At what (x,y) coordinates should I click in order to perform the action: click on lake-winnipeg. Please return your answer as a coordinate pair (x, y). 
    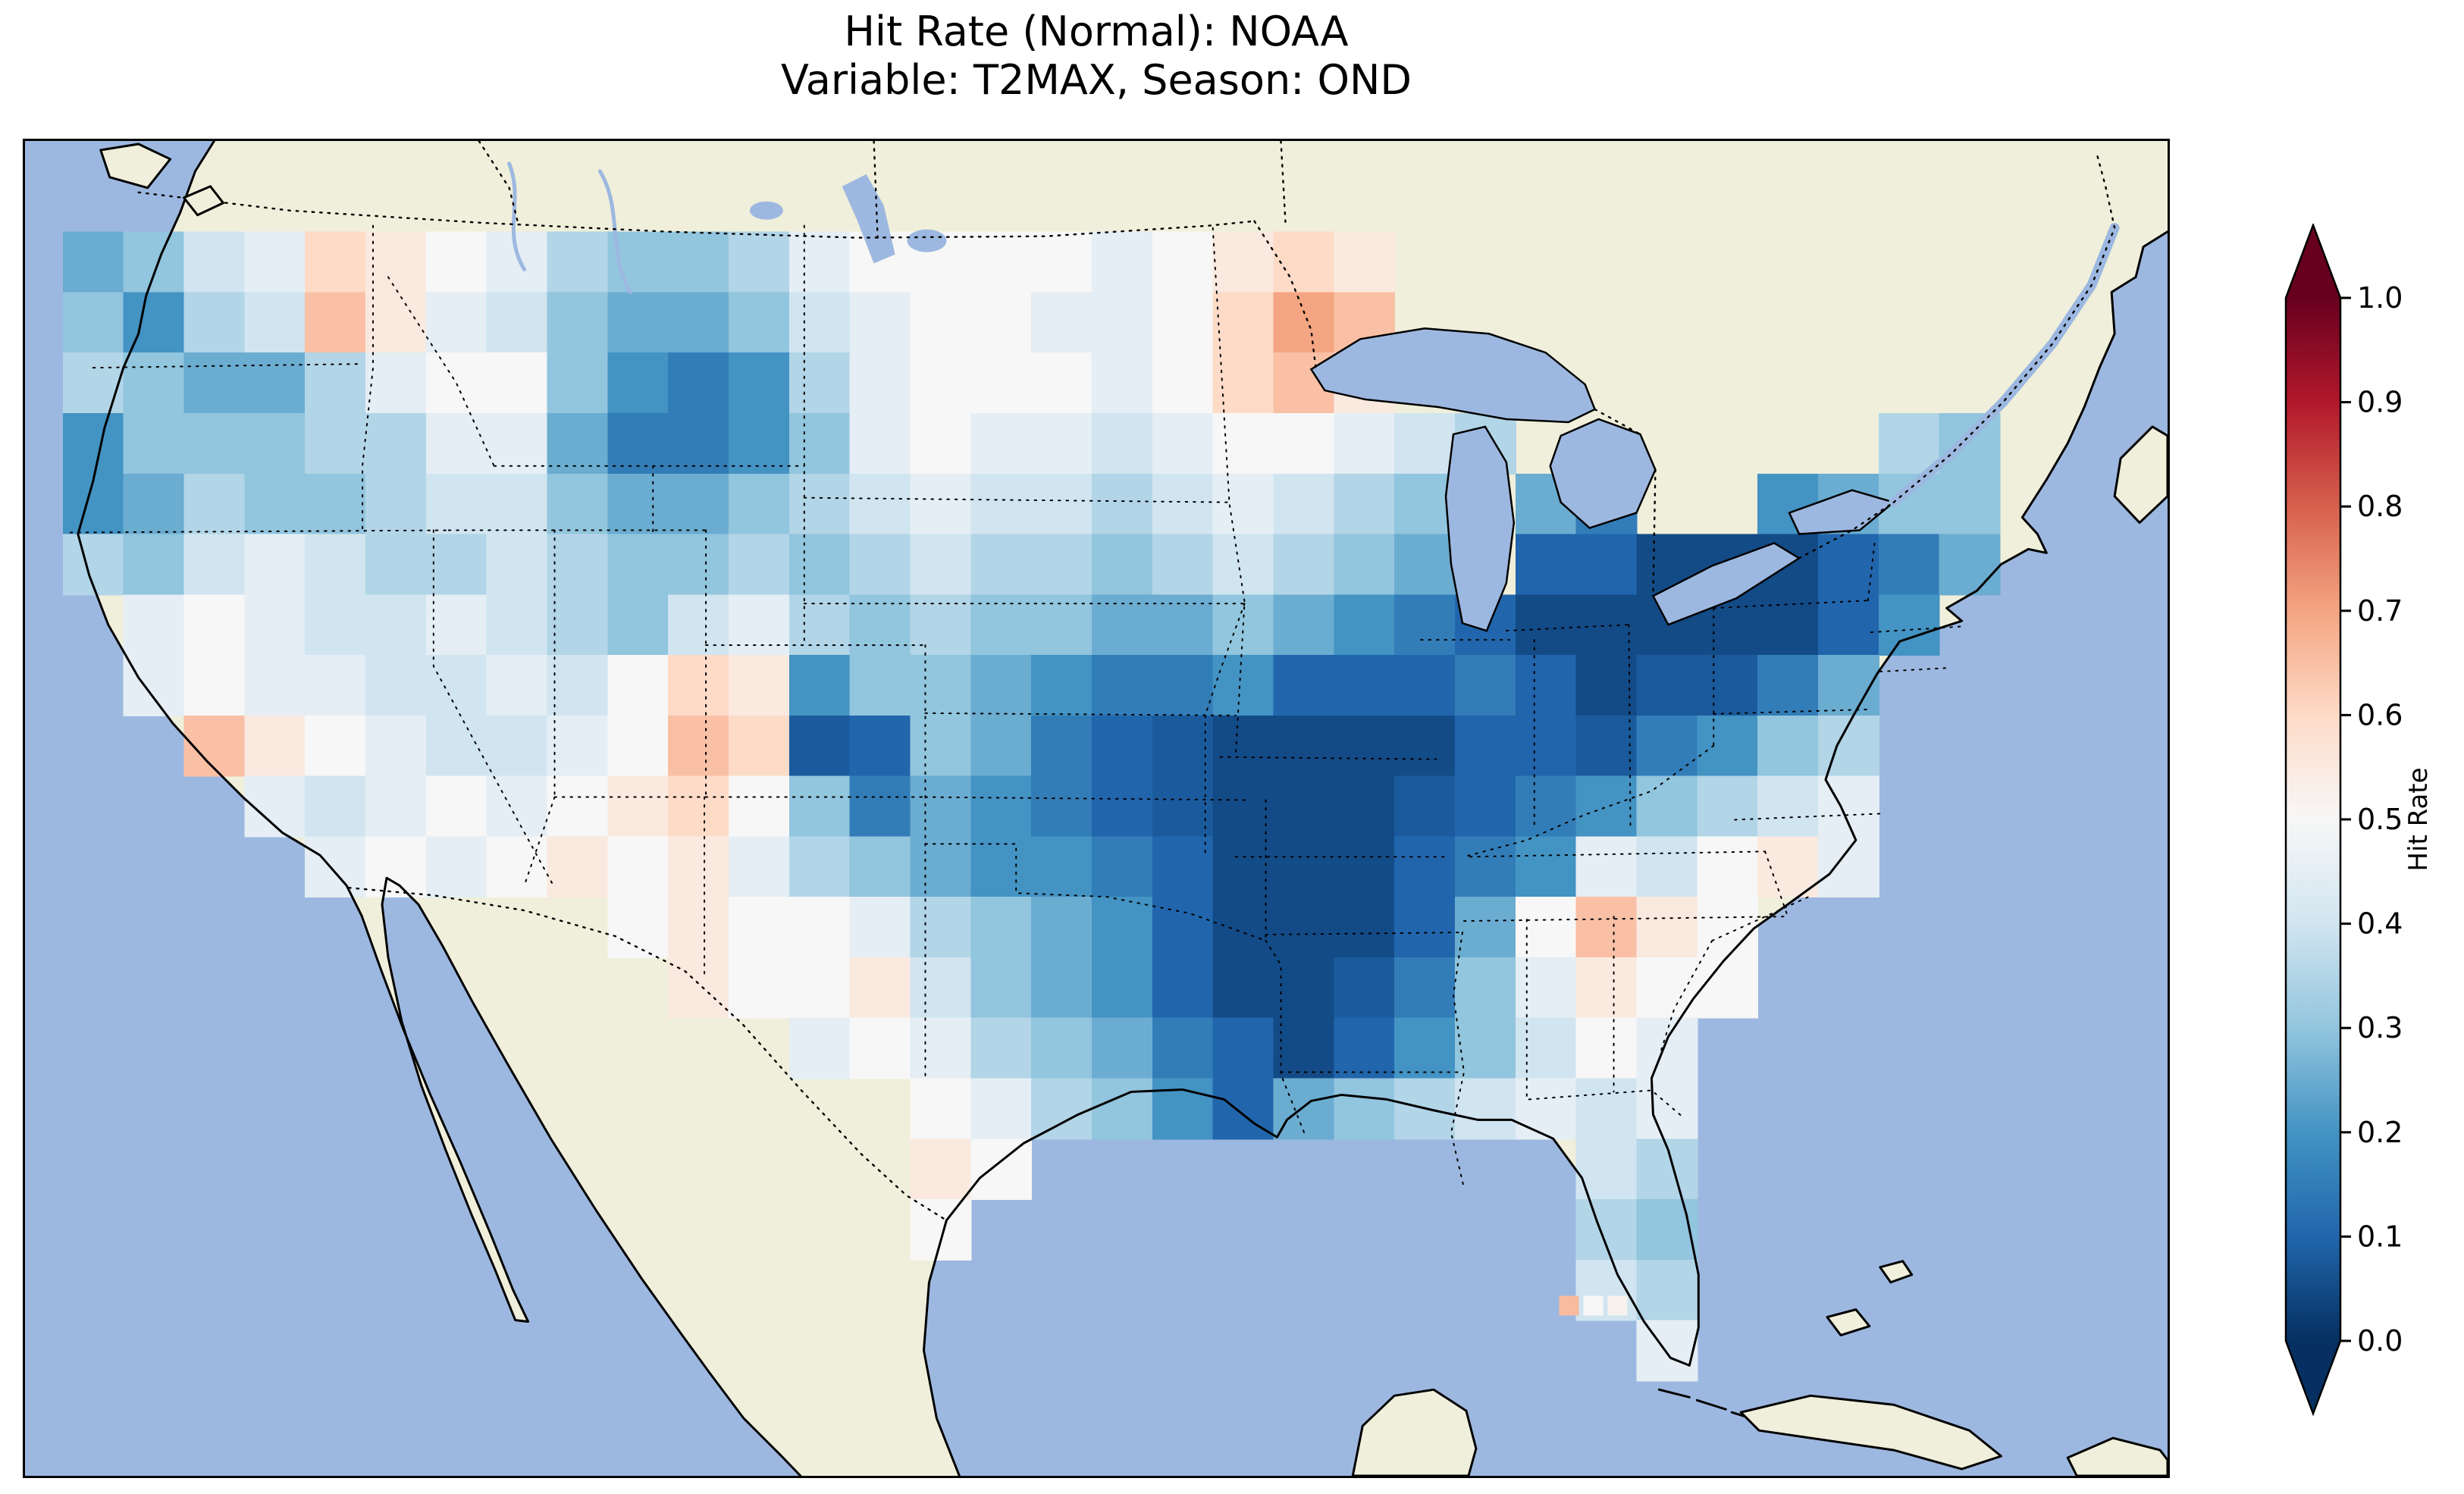
    Looking at the image, I should click on (868, 219).